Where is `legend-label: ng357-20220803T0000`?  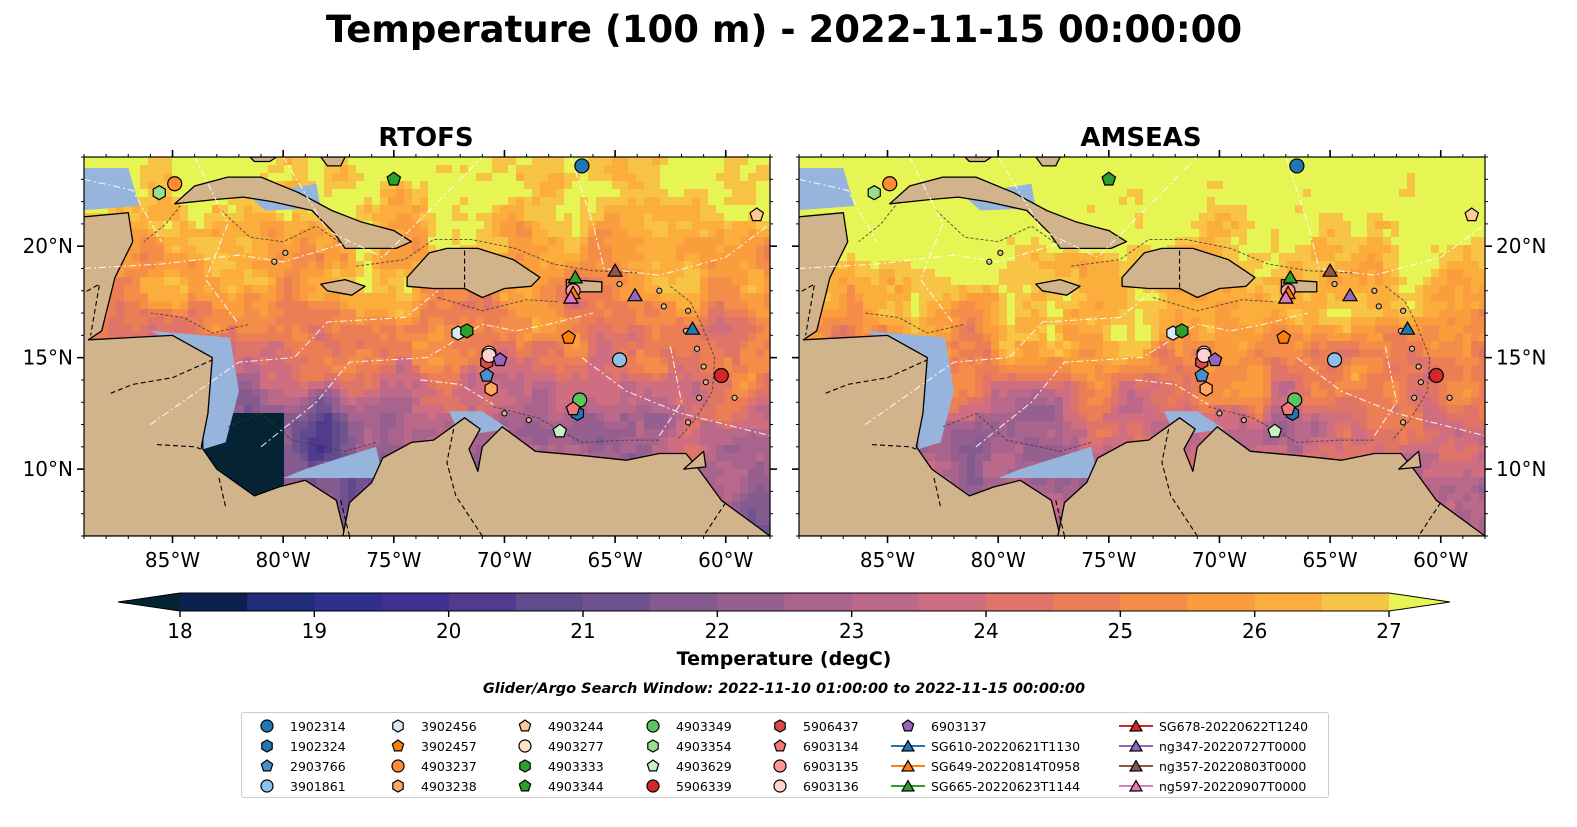 legend-label: ng357-20220803T0000 is located at coordinates (1233, 766).